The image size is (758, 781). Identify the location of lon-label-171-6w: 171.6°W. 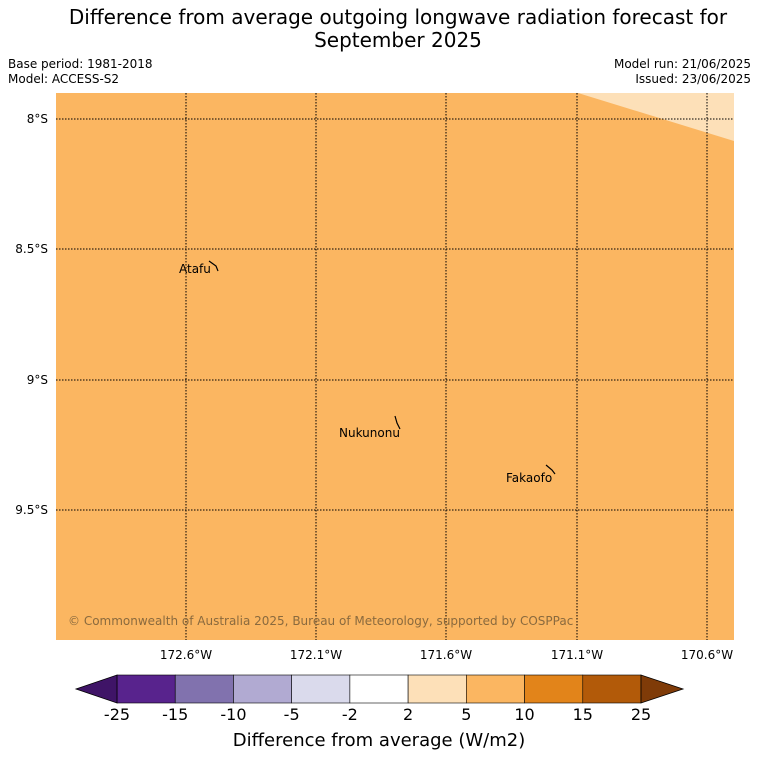
(446, 655).